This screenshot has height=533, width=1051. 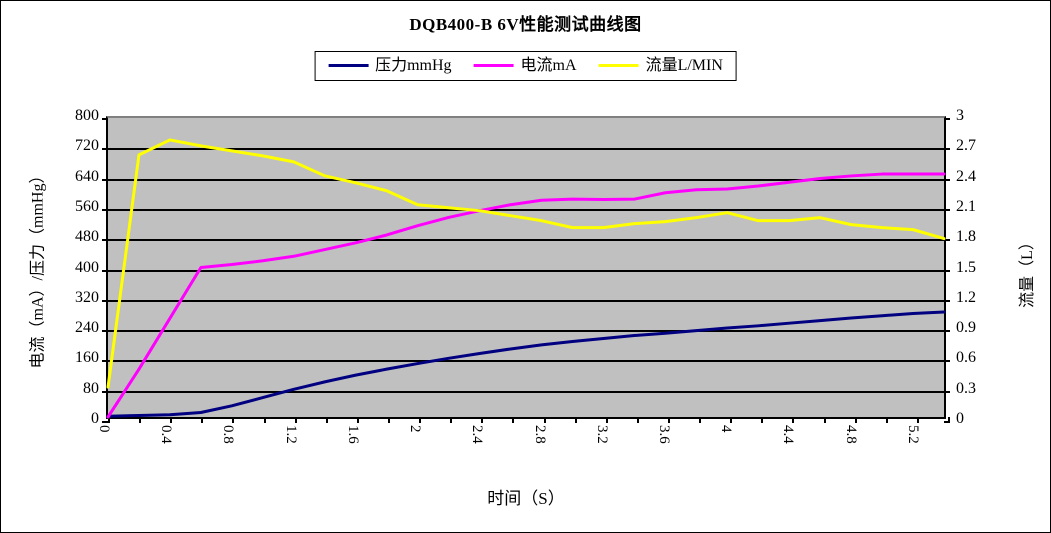 What do you see at coordinates (539, 434) in the screenshot?
I see `x-axis-label: 2.8` at bounding box center [539, 434].